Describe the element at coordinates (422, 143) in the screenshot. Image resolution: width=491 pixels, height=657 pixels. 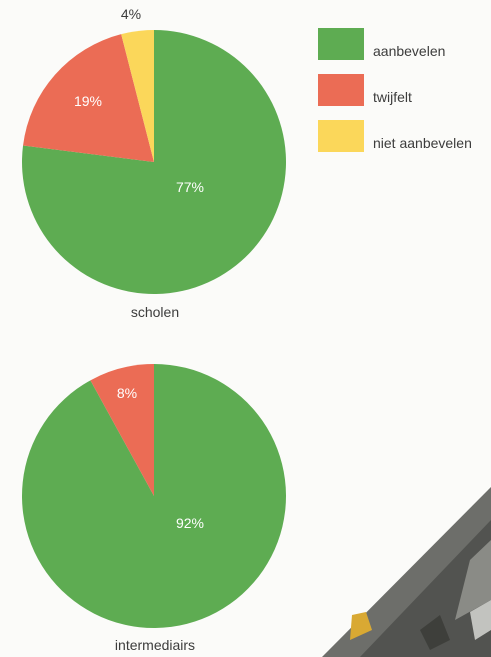
I see `legend-label: niet aanbevelen` at that location.